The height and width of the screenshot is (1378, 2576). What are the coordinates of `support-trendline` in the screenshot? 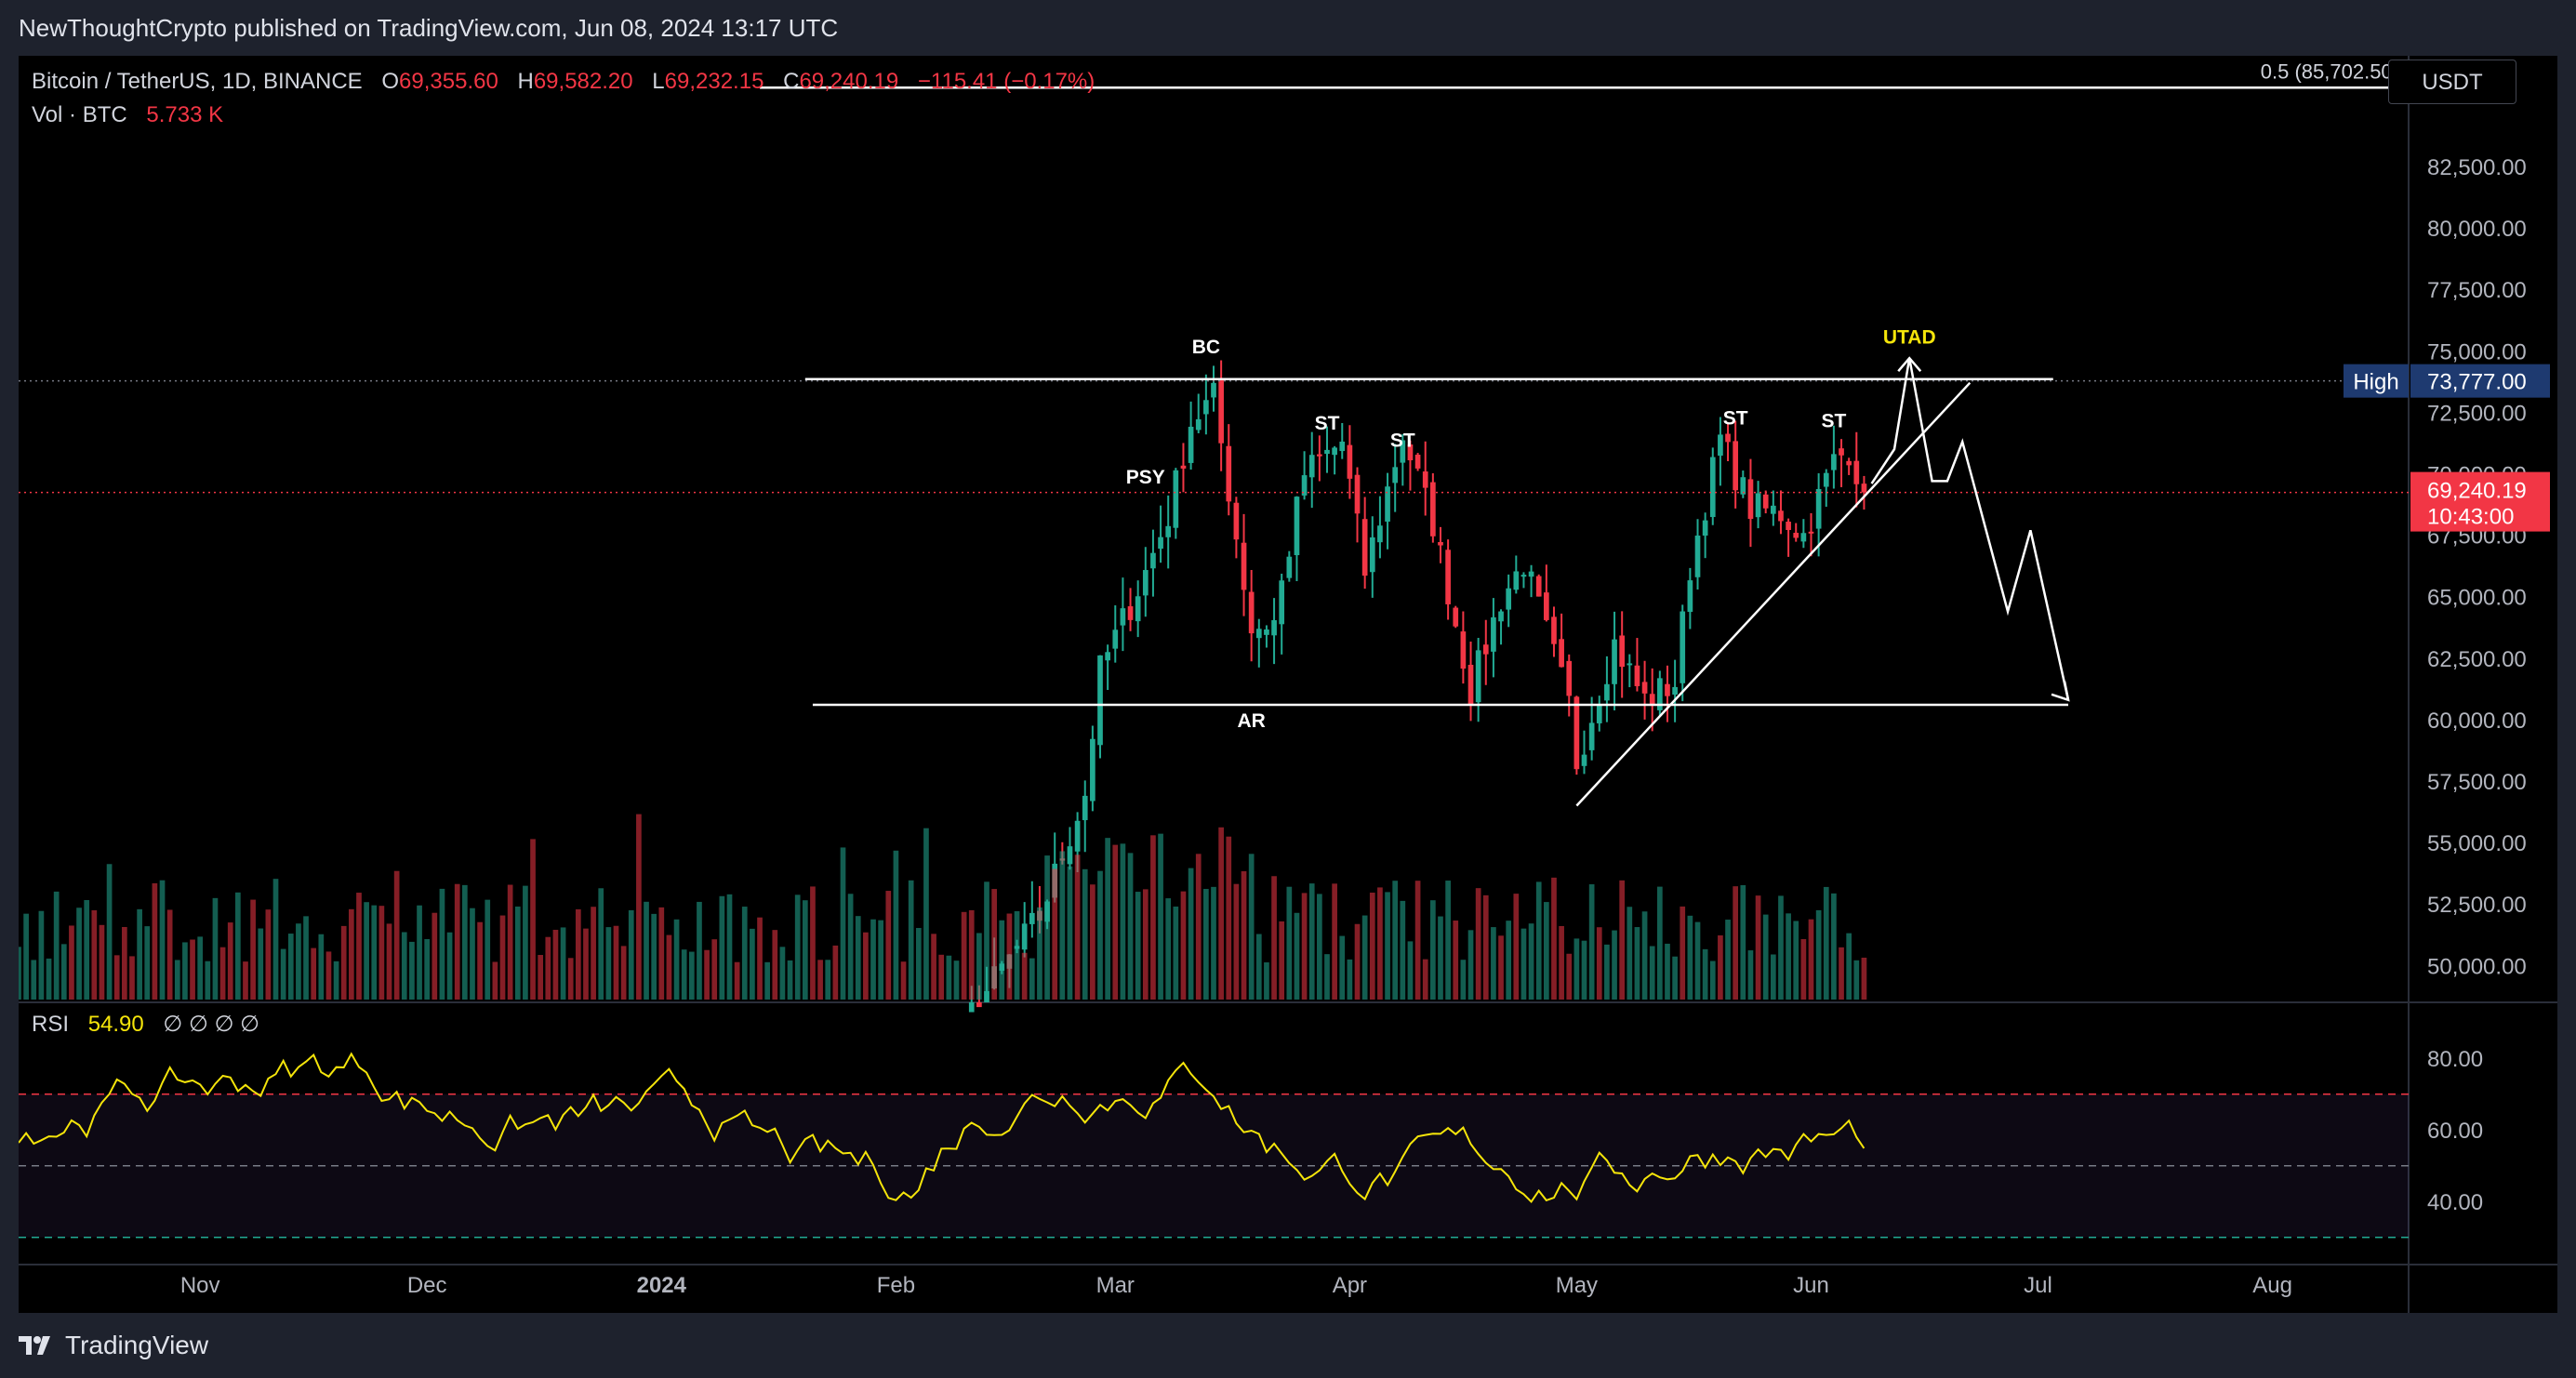 It's located at (1773, 594).